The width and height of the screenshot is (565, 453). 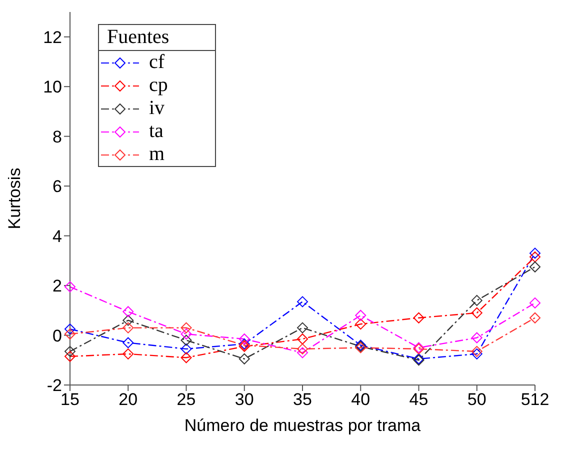 What do you see at coordinates (14, 199) in the screenshot?
I see `y-axis-title: Kurtosis` at bounding box center [14, 199].